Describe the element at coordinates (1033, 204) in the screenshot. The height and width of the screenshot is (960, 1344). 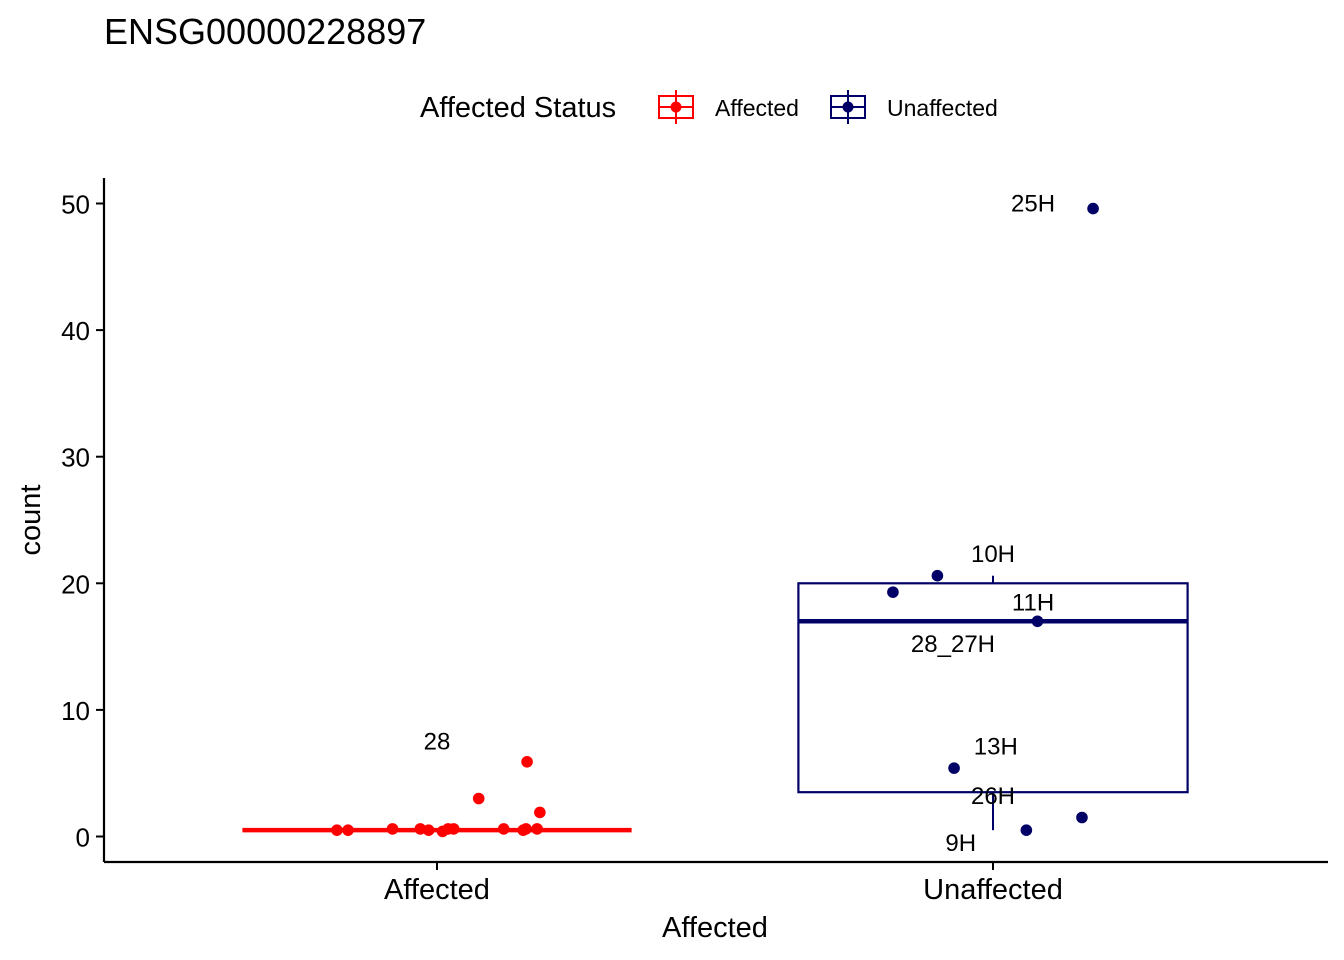
I see `point-label: 25H` at that location.